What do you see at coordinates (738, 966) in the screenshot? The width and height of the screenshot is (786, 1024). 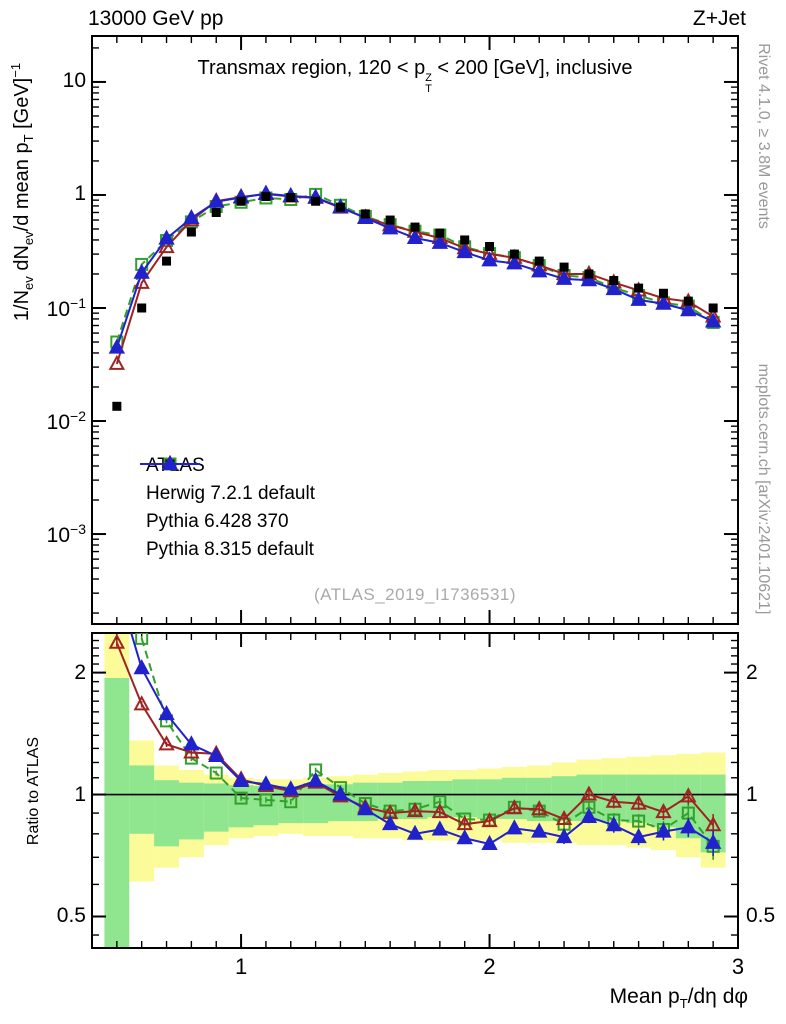 I see `x-tick-label: 3` at bounding box center [738, 966].